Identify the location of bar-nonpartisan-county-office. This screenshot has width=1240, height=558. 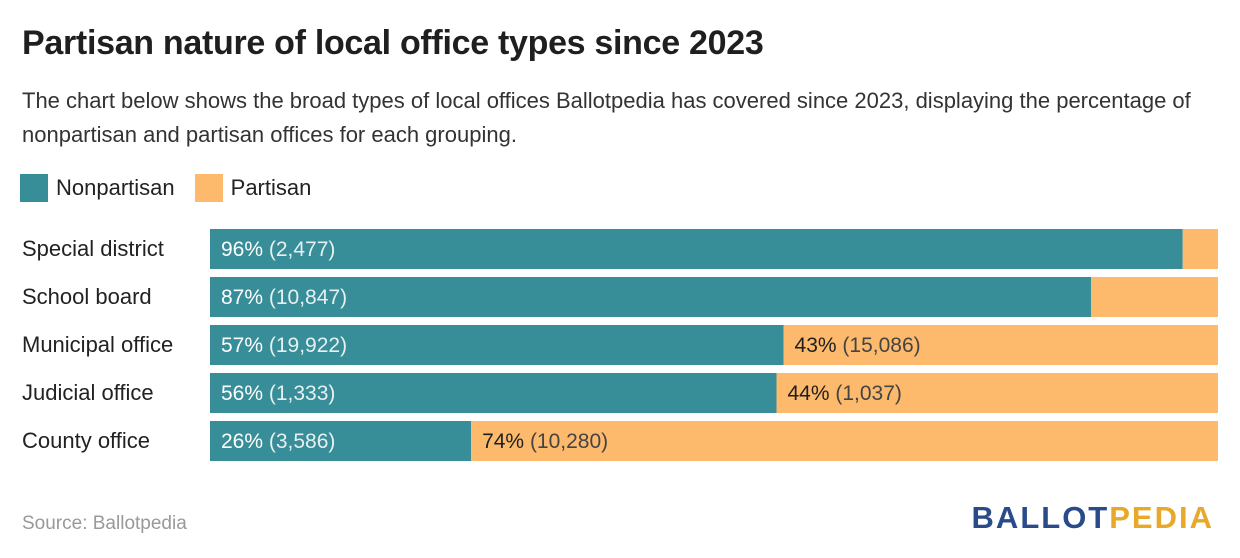
(341, 441).